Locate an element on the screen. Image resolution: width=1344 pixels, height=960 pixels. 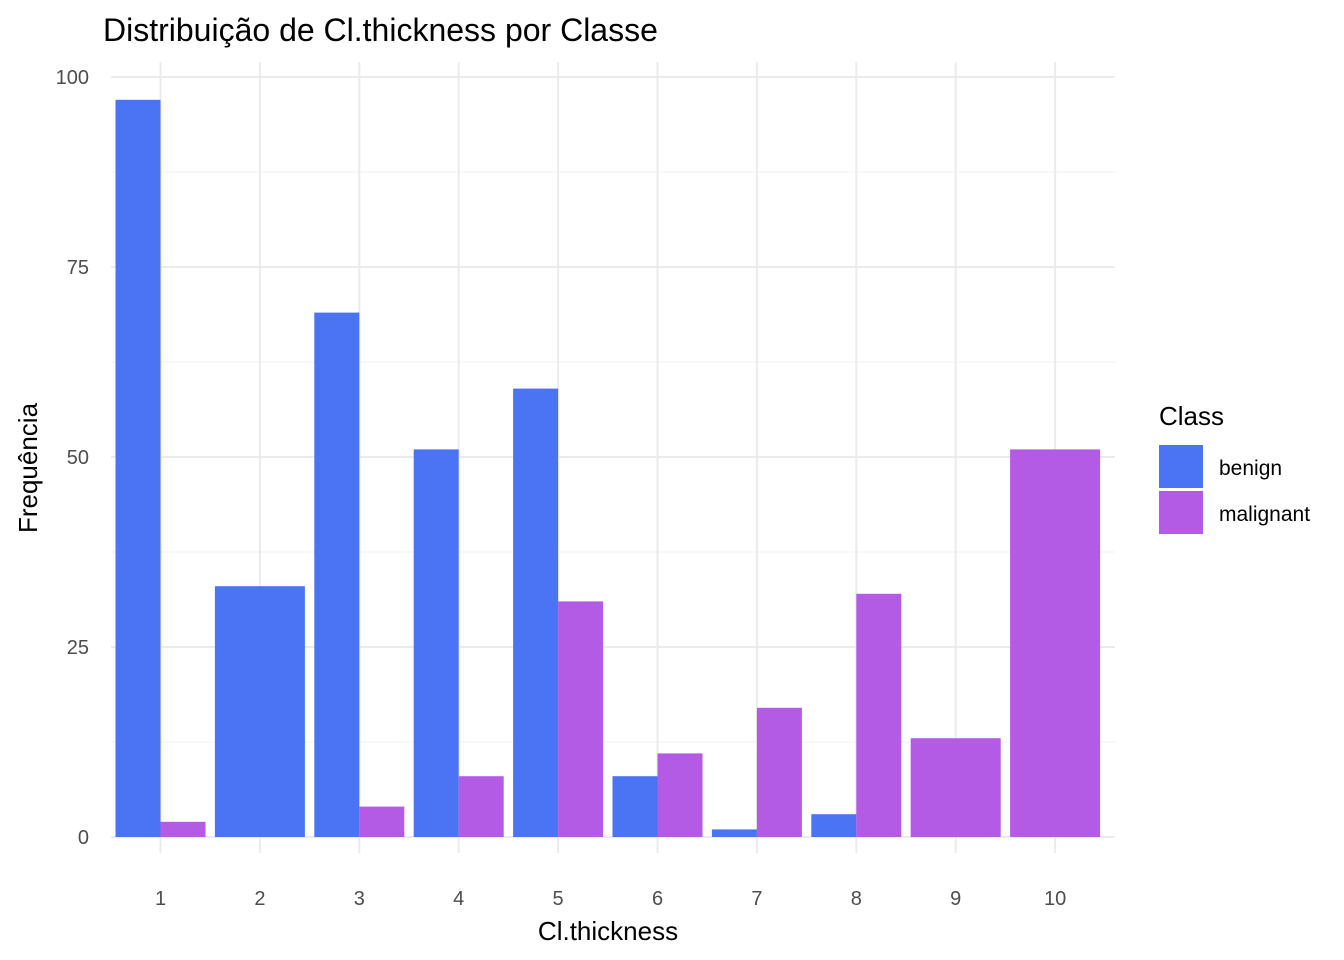
legend-swatch-benign is located at coordinates (1181, 466).